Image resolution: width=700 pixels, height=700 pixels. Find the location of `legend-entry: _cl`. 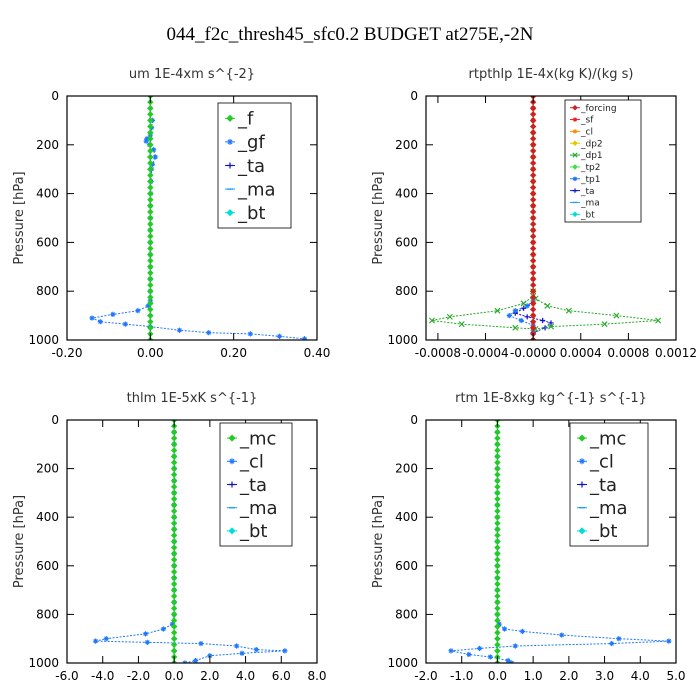

legend-entry: _cl is located at coordinates (595, 462).